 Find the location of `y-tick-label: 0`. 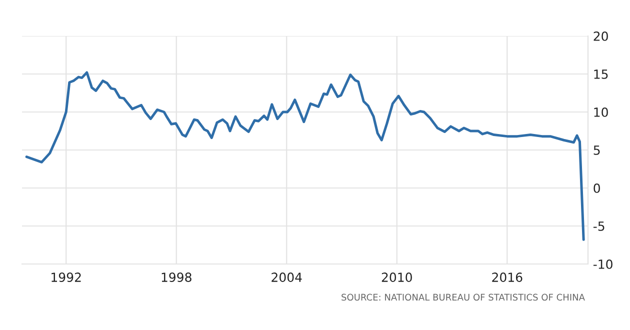

y-tick-label: 0 is located at coordinates (597, 188).